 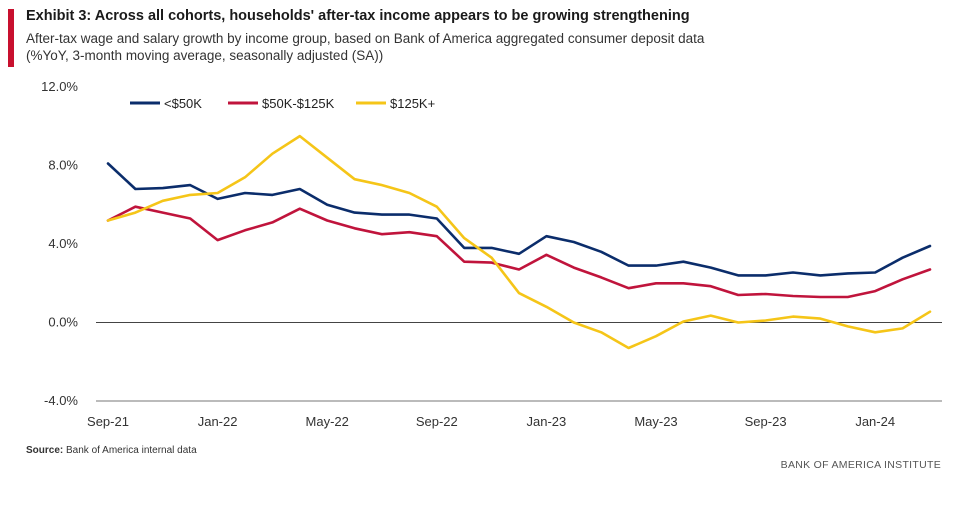 I want to click on x-tick-label: May-22, so click(x=327, y=421).